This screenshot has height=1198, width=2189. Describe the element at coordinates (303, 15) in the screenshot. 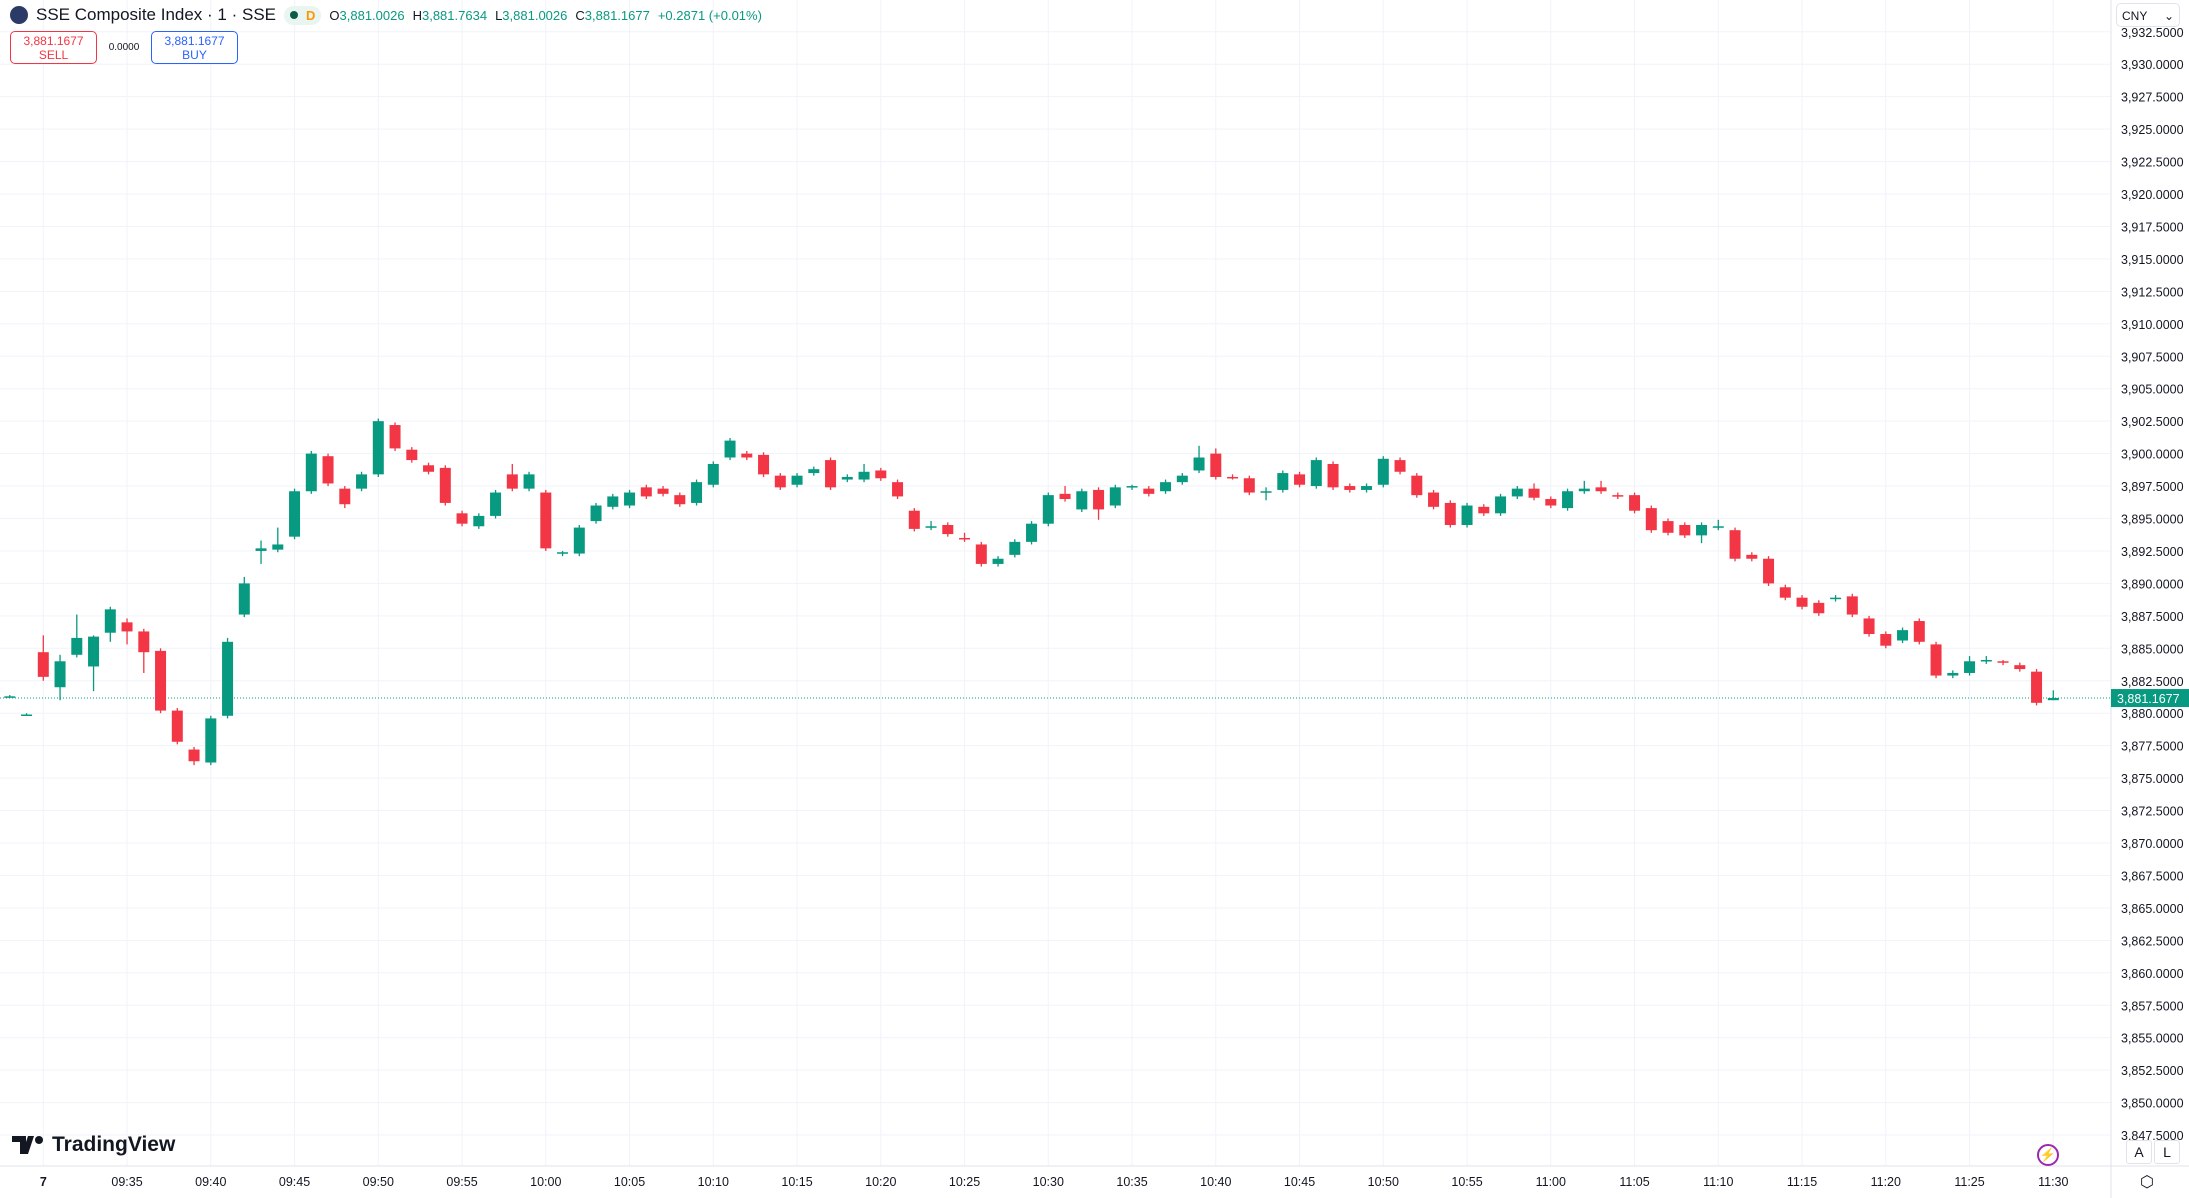

I see `market-status-pill: D` at that location.